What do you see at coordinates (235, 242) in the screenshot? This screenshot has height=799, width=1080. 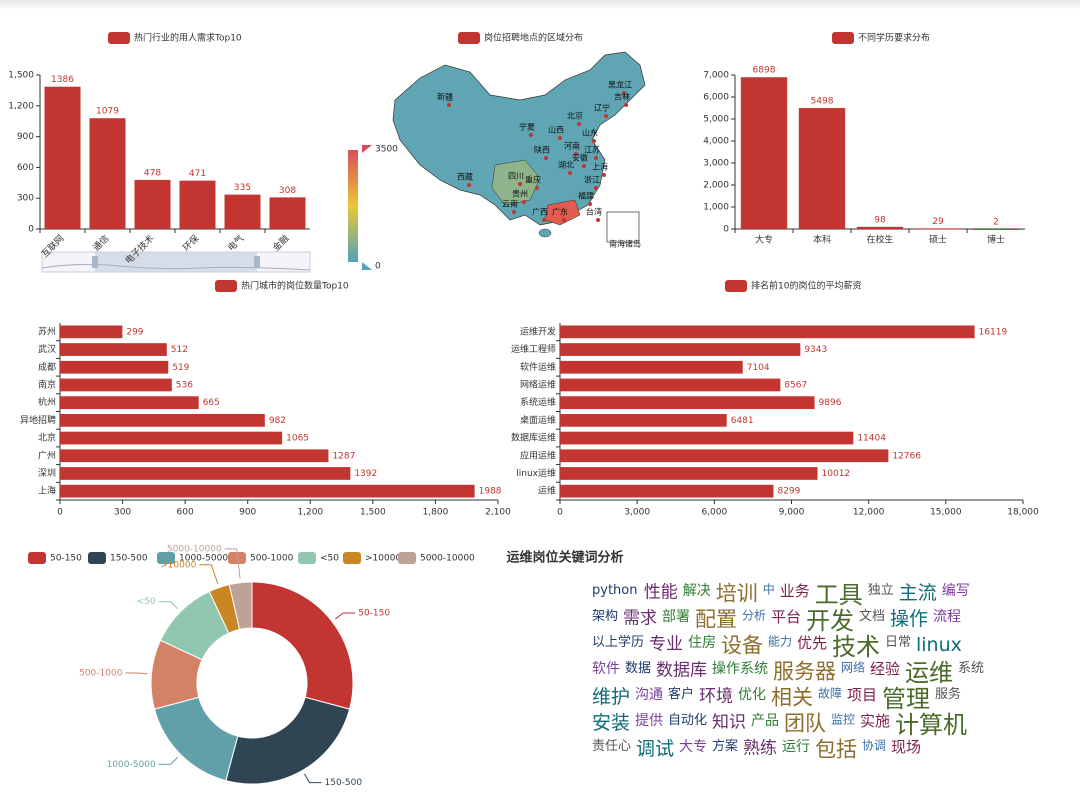 I see `x-tick-label: 电气` at bounding box center [235, 242].